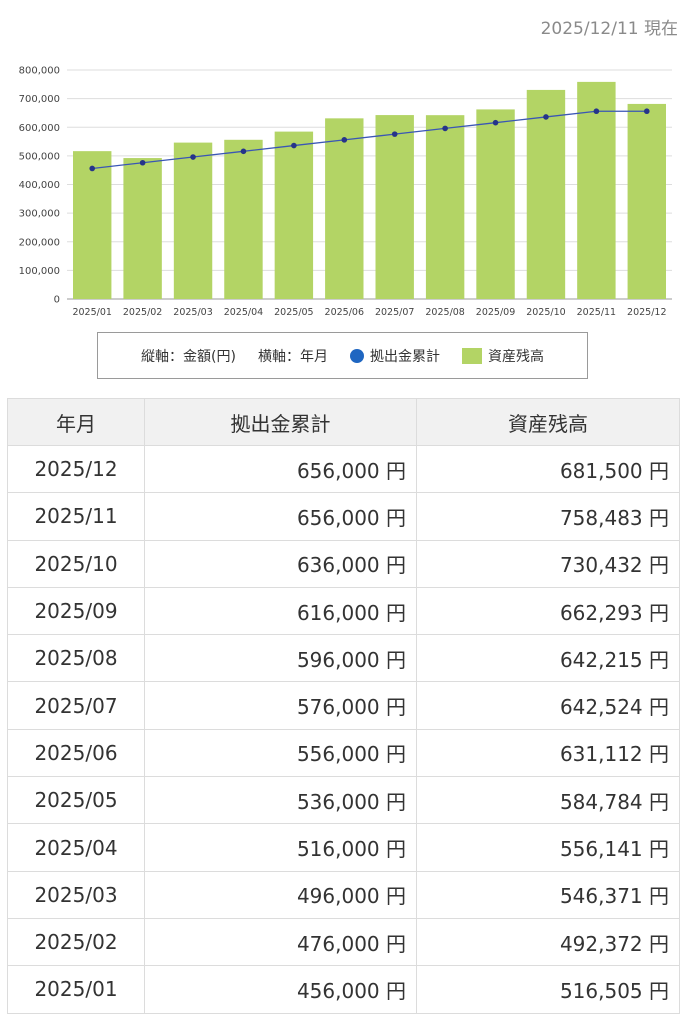  What do you see at coordinates (57, 300) in the screenshot?
I see `y-tick-label: 0` at bounding box center [57, 300].